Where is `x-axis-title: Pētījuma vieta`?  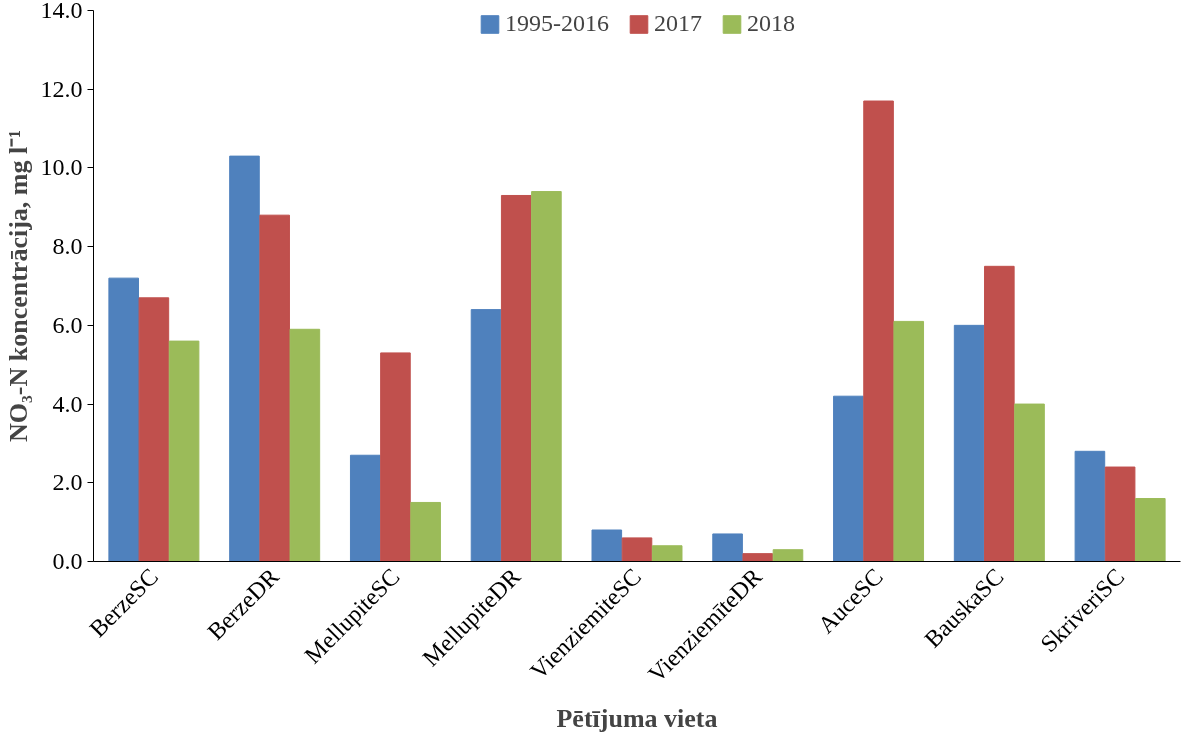
x-axis-title: Pētījuma vieta is located at coordinates (637, 719).